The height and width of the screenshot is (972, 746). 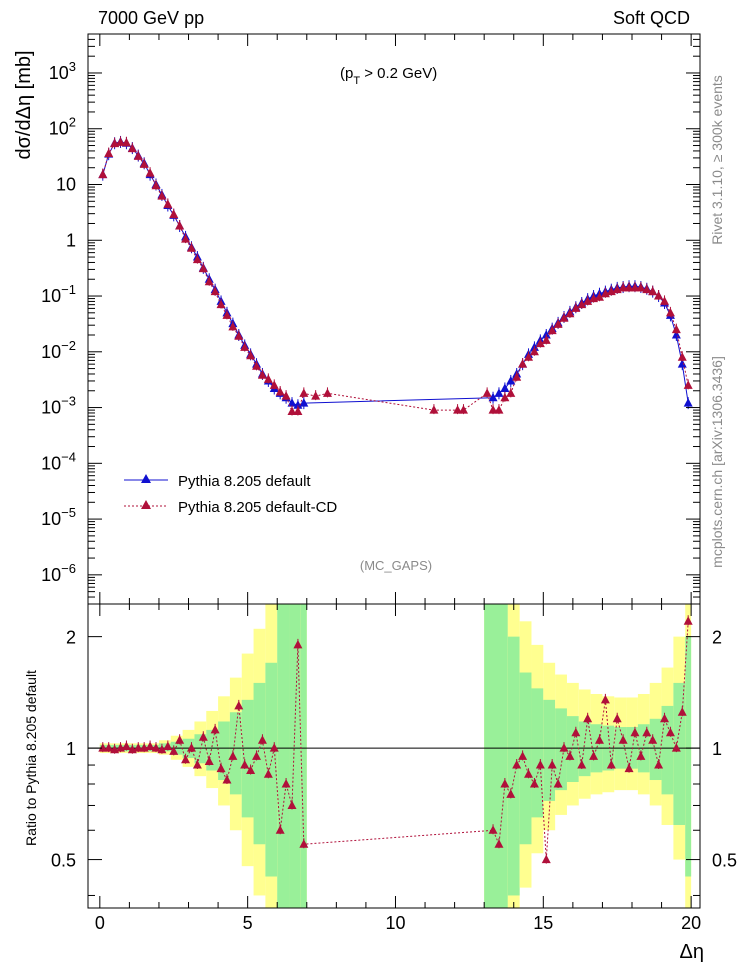 I want to click on y-tick-label: 10⁻⁵, so click(x=58, y=517).